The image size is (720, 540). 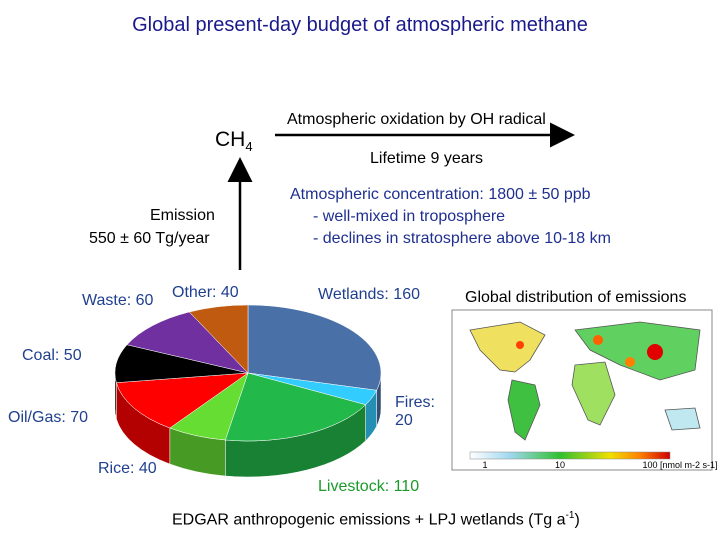 I want to click on caption-sup: -1, so click(x=570, y=515).